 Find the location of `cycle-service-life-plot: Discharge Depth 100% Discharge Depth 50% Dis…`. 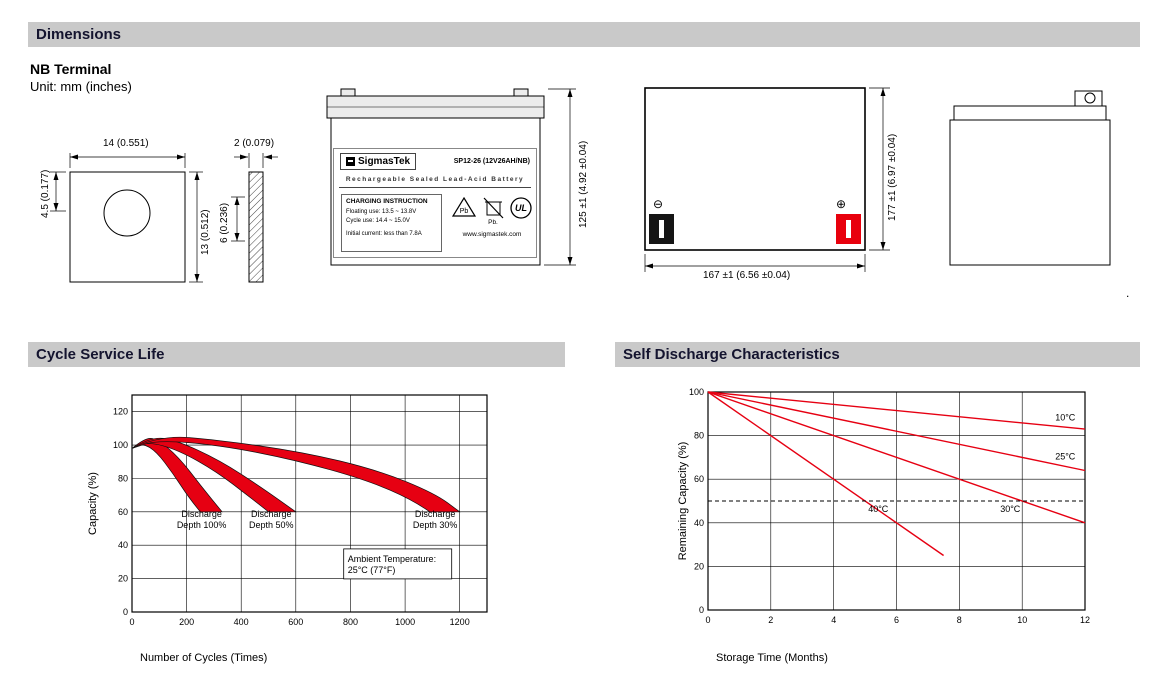

cycle-service-life-plot: Discharge Depth 100% Discharge Depth 50% Dis… is located at coordinates (287, 529).